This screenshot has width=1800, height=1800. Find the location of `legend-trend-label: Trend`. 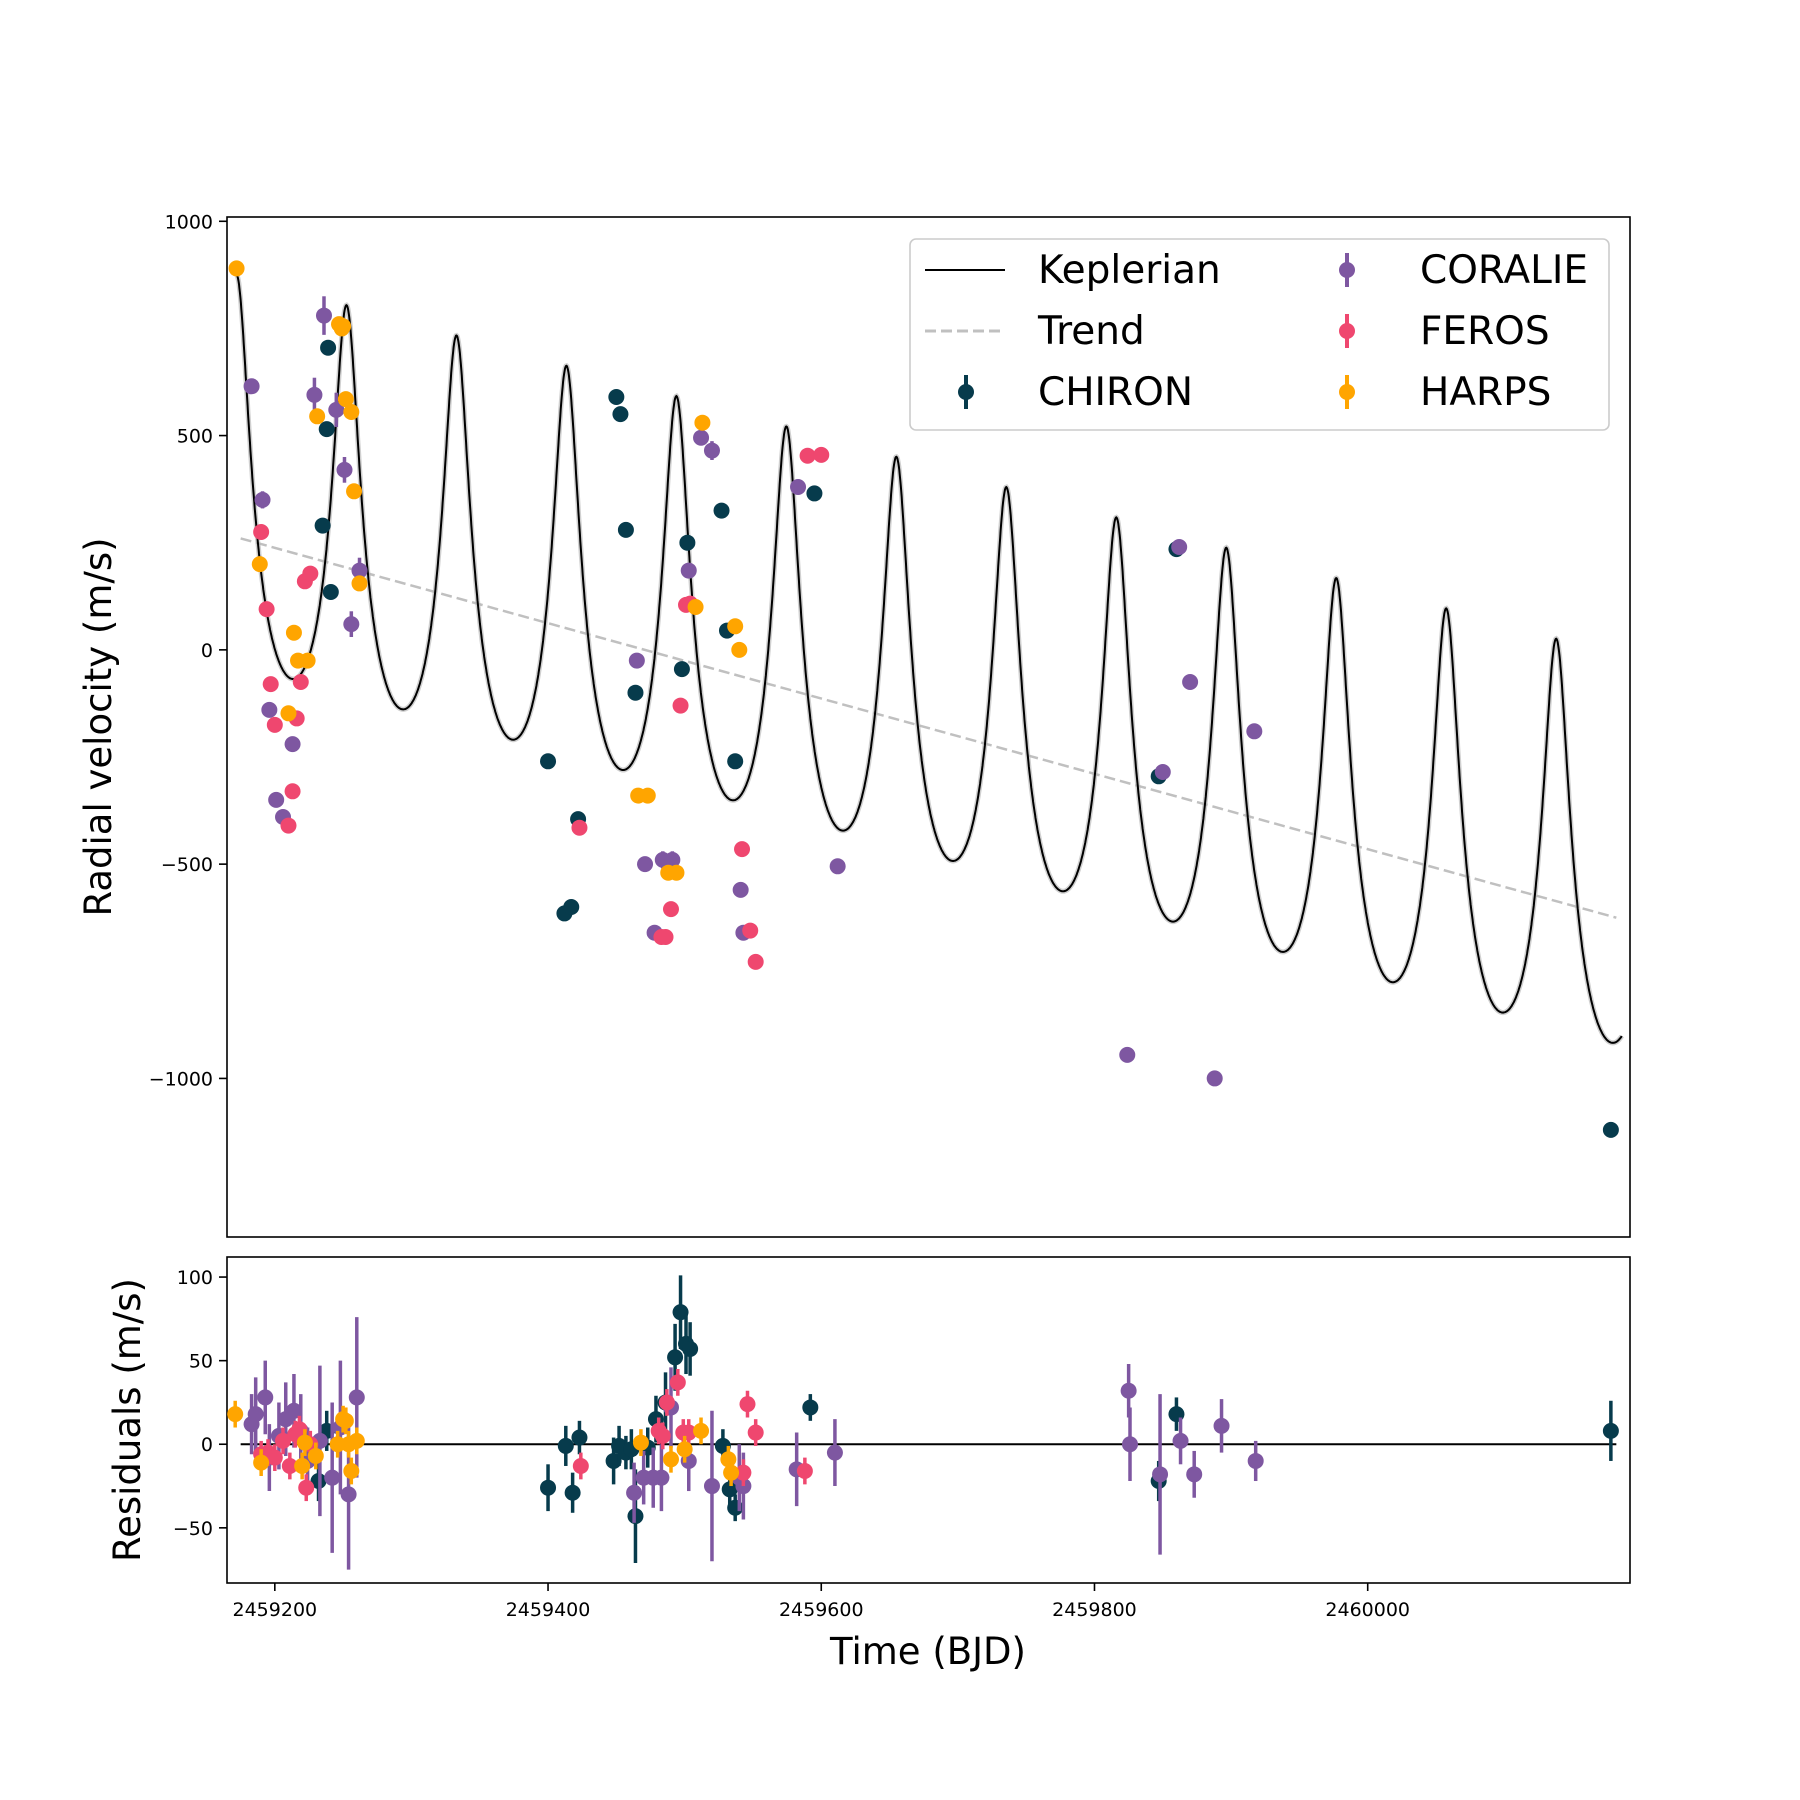

legend-trend-label: Trend is located at coordinates (1091, 331).